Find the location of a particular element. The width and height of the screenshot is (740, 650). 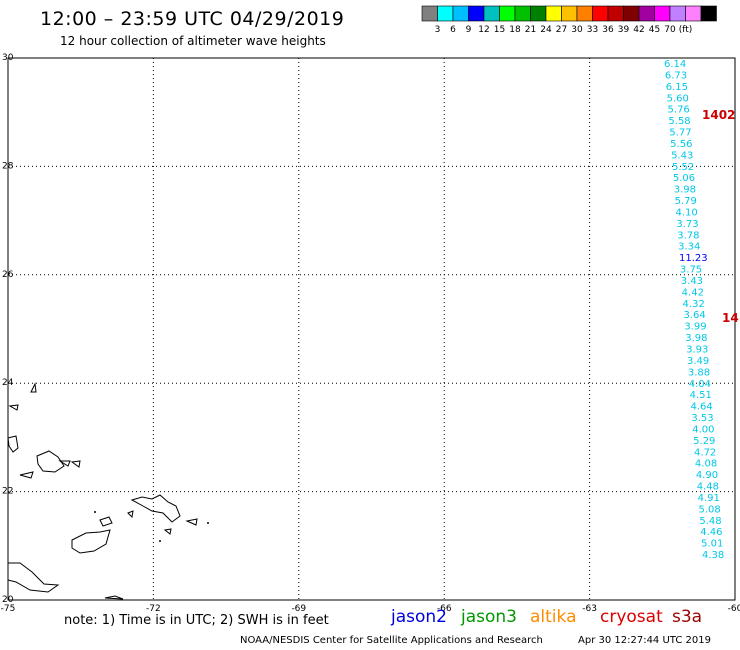

longitude-label: -63 is located at coordinates (589, 609).